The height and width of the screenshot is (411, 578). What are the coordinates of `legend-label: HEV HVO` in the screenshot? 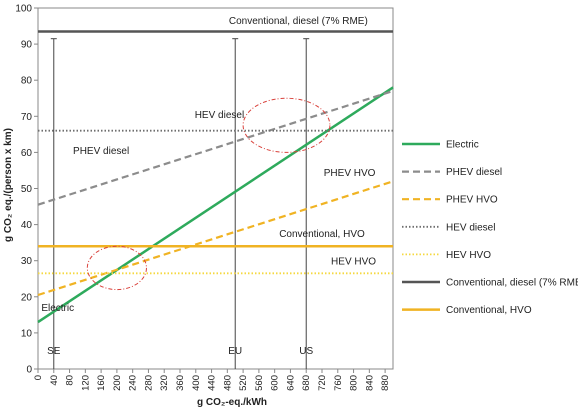 It's located at (468, 255).